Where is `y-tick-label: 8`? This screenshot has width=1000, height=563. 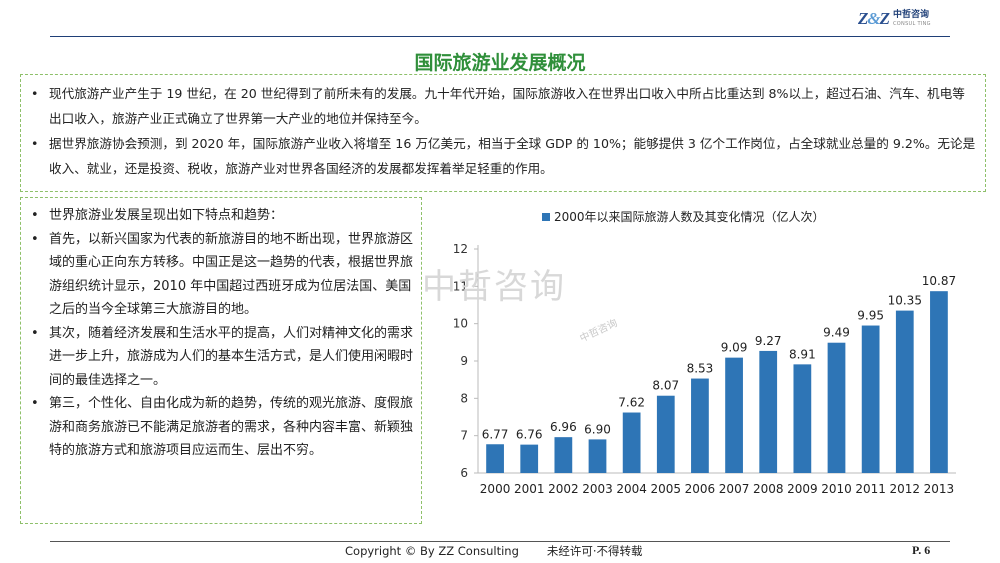 y-tick-label: 8 is located at coordinates (464, 398).